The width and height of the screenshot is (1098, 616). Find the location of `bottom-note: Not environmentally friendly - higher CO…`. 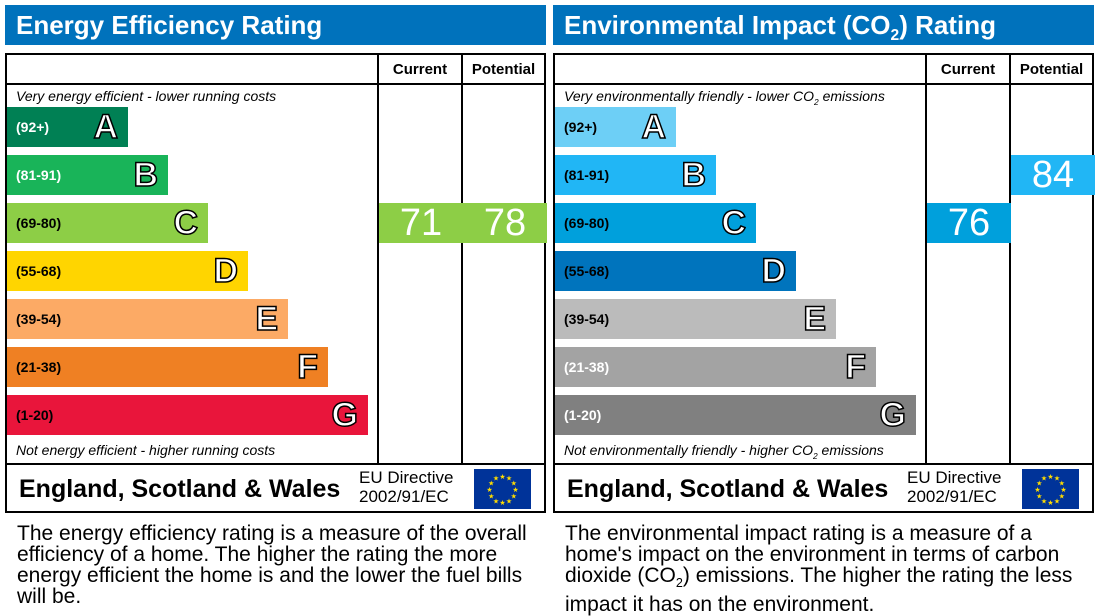

bottom-note: Not environmentally friendly - higher CO… is located at coordinates (724, 451).